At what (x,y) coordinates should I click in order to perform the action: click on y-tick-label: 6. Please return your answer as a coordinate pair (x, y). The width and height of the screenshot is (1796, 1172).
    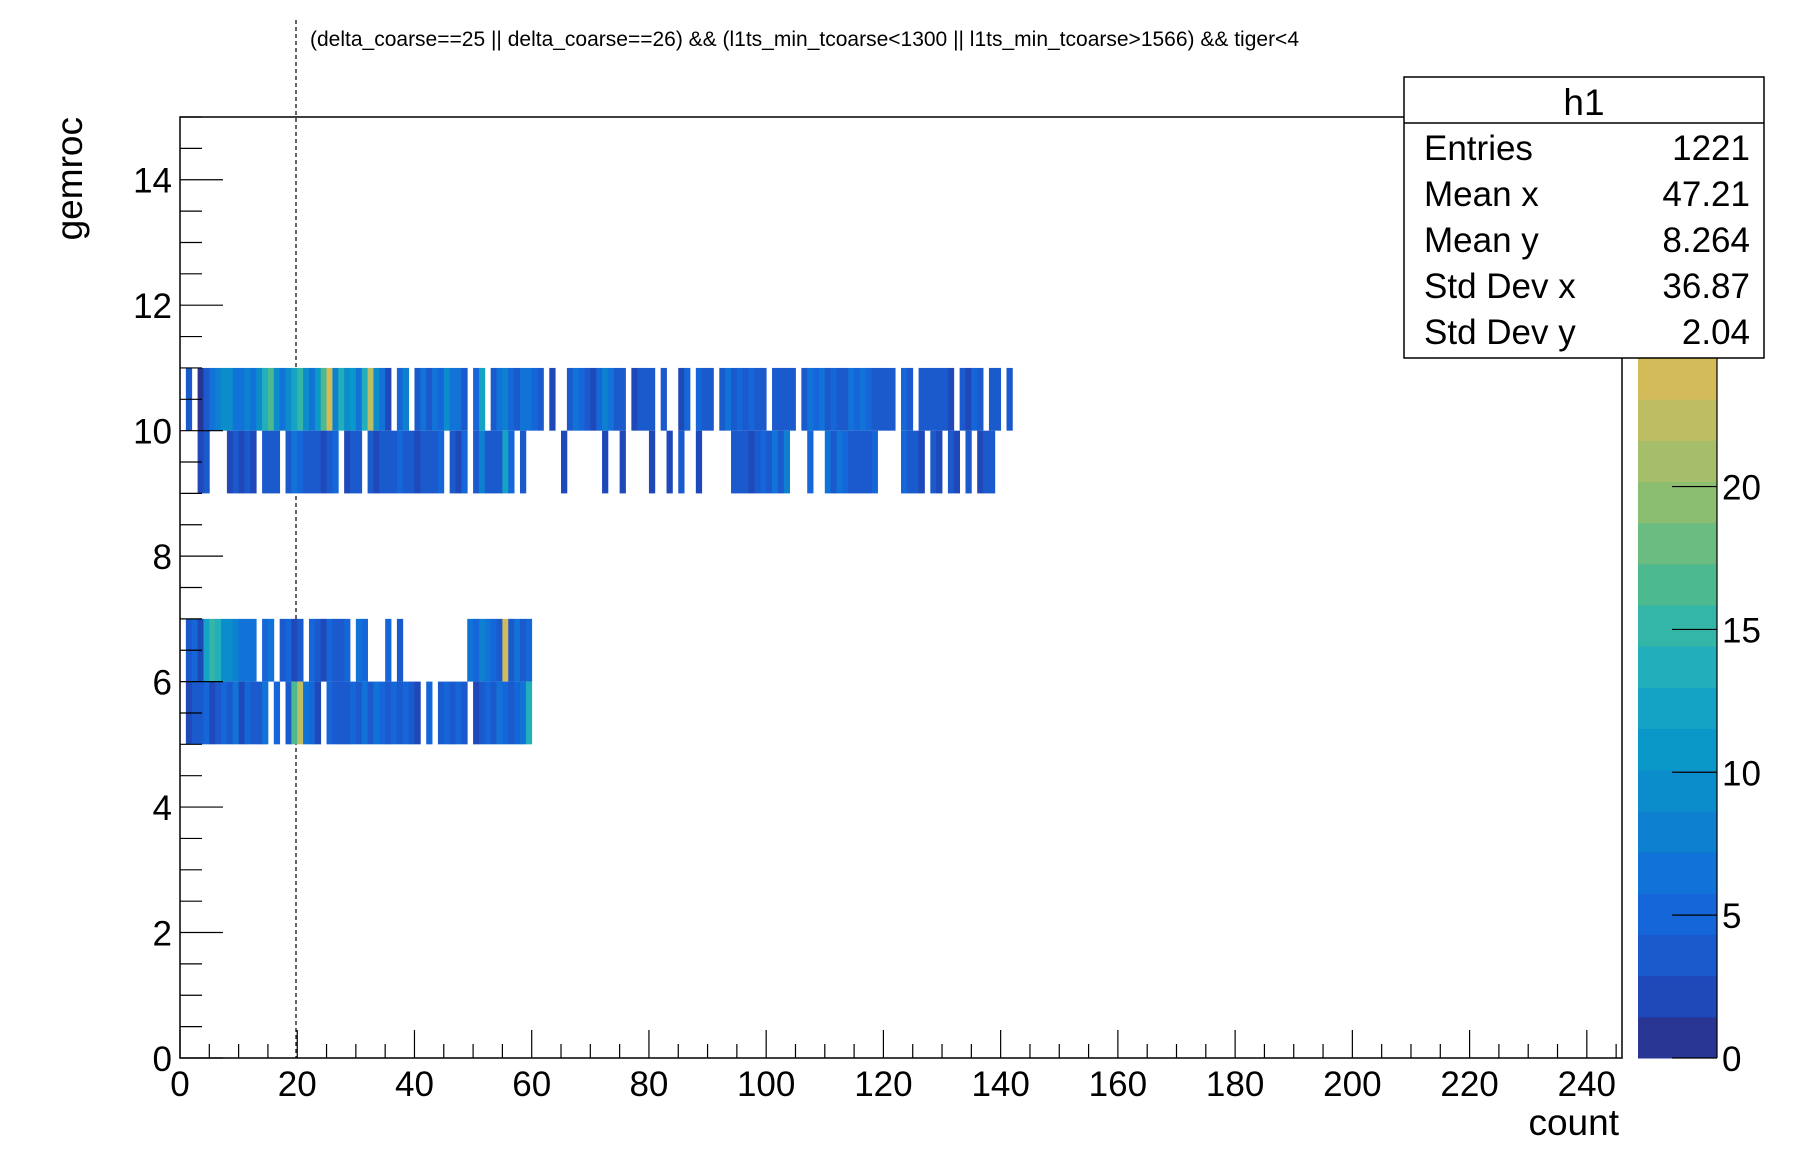
    Looking at the image, I should click on (162, 683).